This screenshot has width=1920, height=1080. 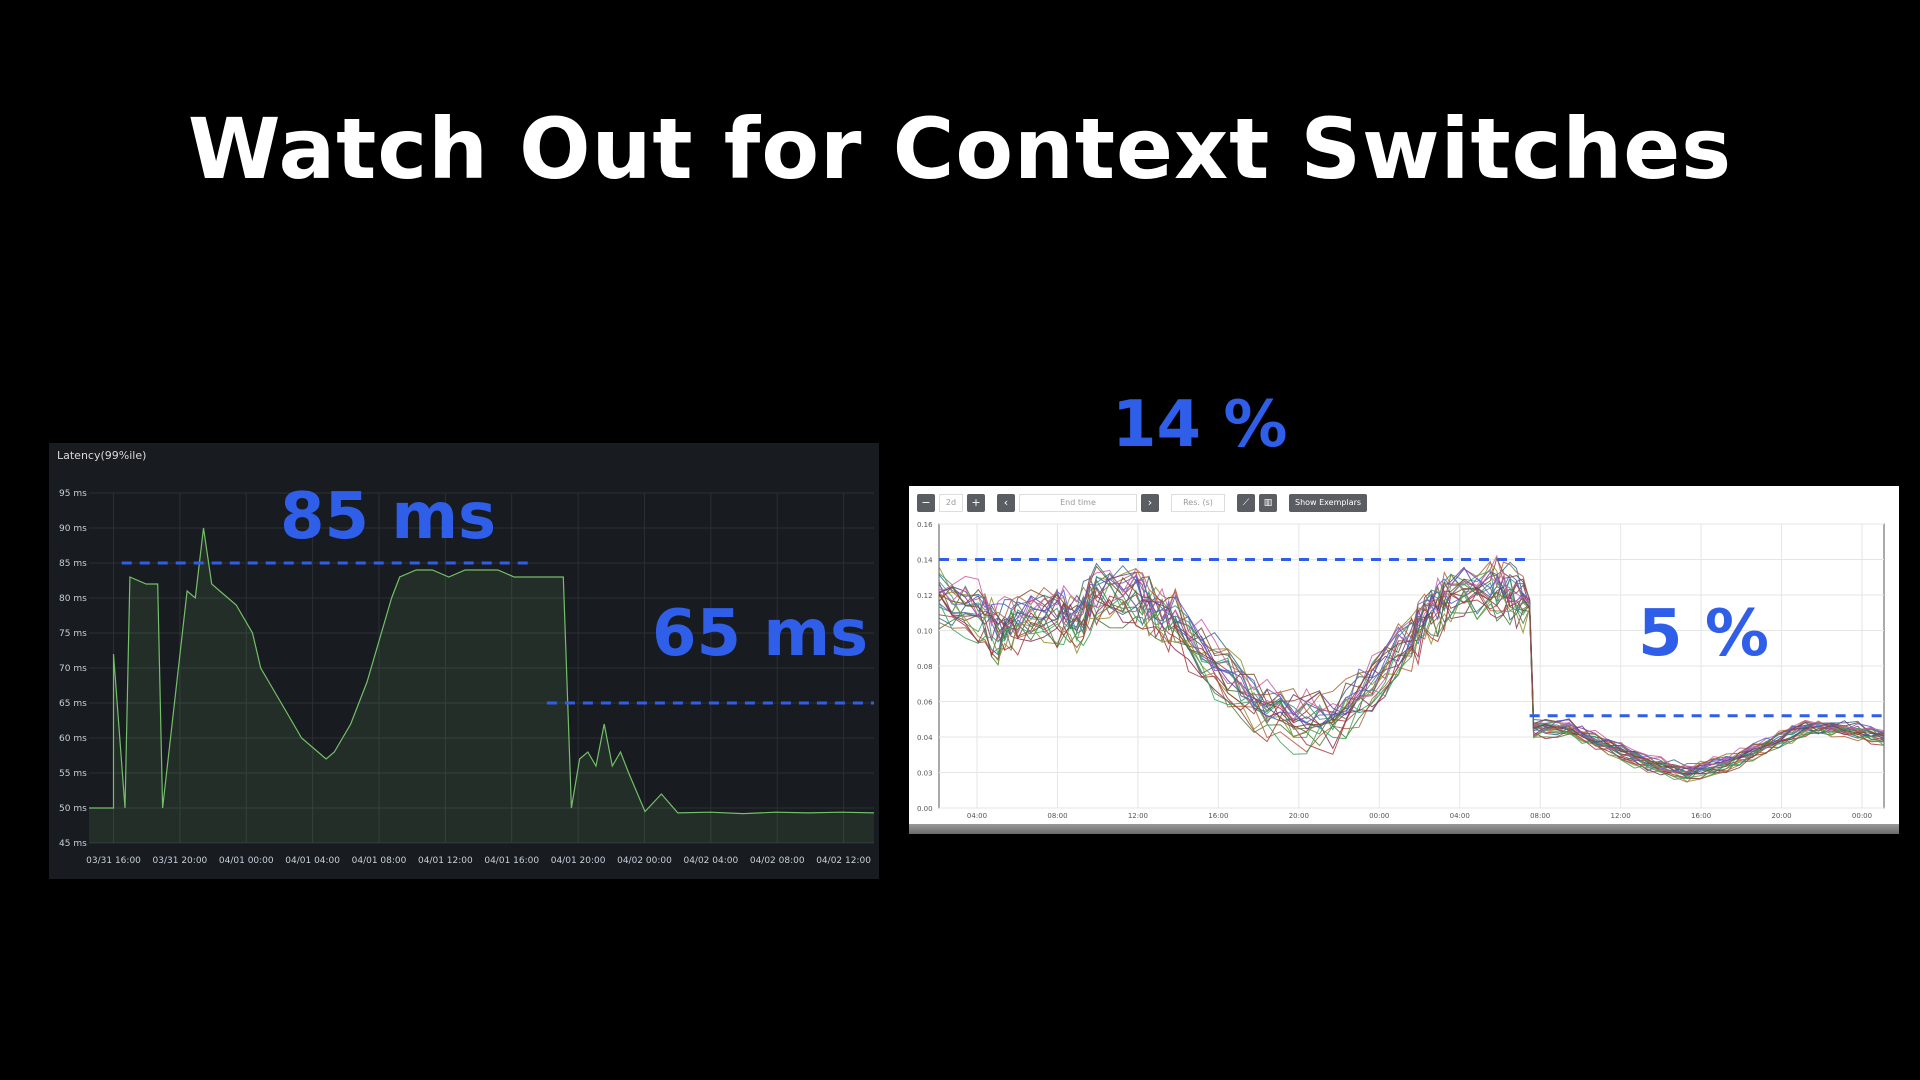 What do you see at coordinates (777, 861) in the screenshot?
I see `x-tick-label: 04/02 08:00` at bounding box center [777, 861].